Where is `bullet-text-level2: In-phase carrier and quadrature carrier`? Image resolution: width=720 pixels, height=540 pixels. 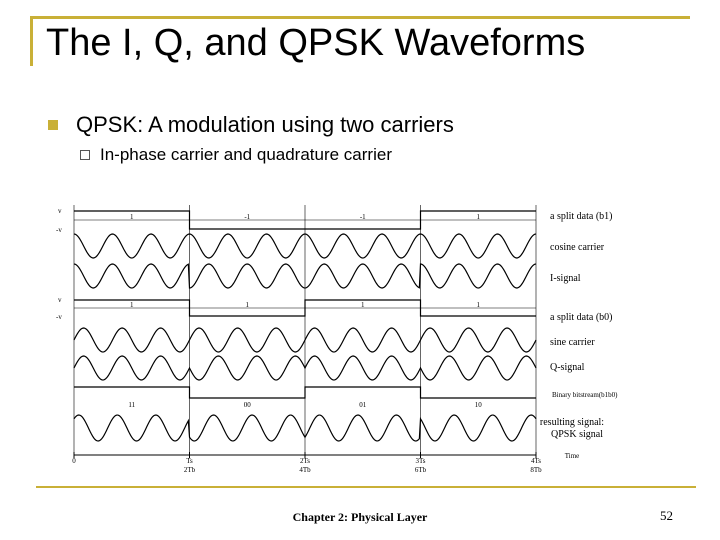 bullet-text-level2: In-phase carrier and quadrature carrier is located at coordinates (246, 154).